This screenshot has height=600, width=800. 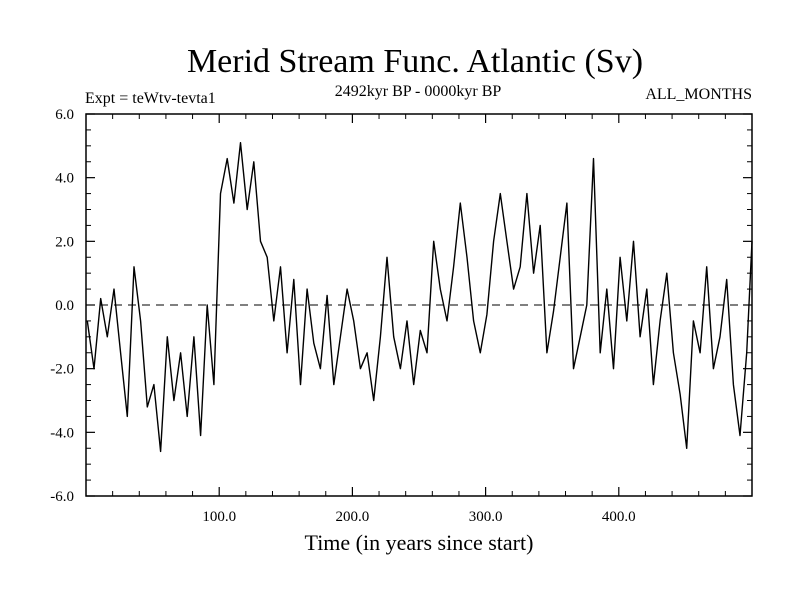 What do you see at coordinates (619, 517) in the screenshot?
I see `x-tick-label: 400.0` at bounding box center [619, 517].